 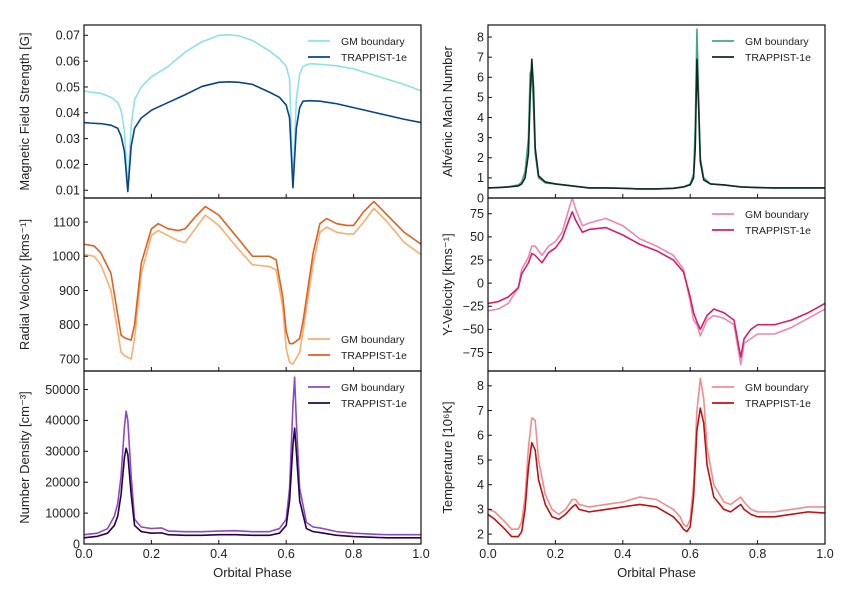 I want to click on temperature-ytick-label: 6, so click(x=480, y=436).